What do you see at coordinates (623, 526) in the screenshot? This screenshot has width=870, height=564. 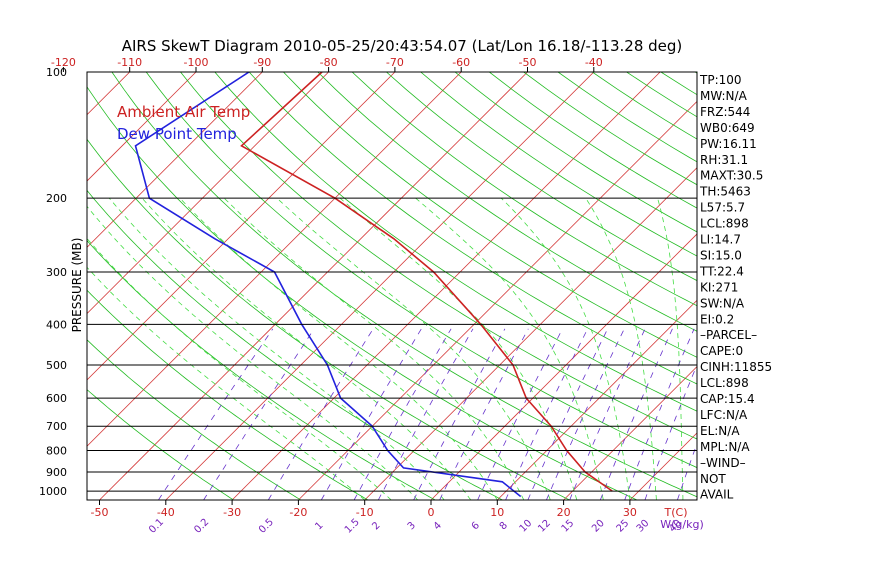 I see `mixing-ratio-tick-label: 25` at bounding box center [623, 526].